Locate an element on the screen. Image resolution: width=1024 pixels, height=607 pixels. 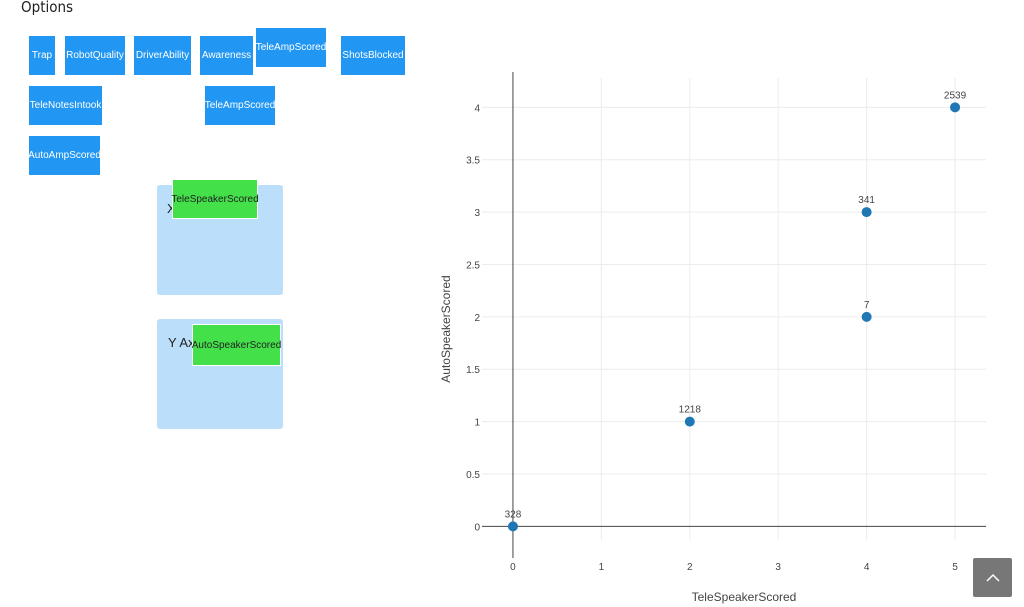
chip-shots-blocked: ShotsBlocked is located at coordinates (373, 55).